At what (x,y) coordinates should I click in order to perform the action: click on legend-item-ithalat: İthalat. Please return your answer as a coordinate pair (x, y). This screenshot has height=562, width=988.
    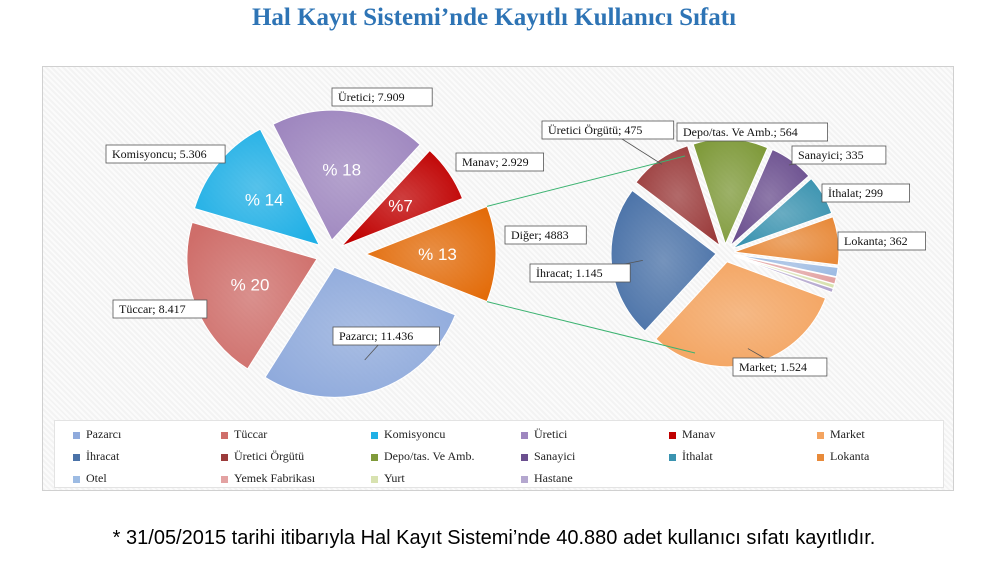
    Looking at the image, I should click on (691, 458).